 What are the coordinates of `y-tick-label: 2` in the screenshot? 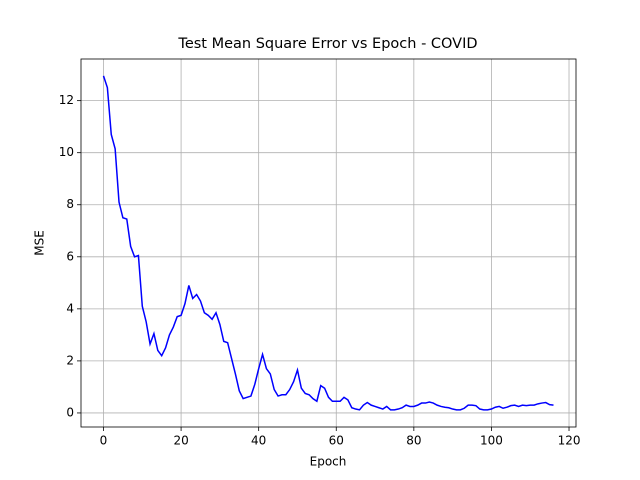 It's located at (70, 360).